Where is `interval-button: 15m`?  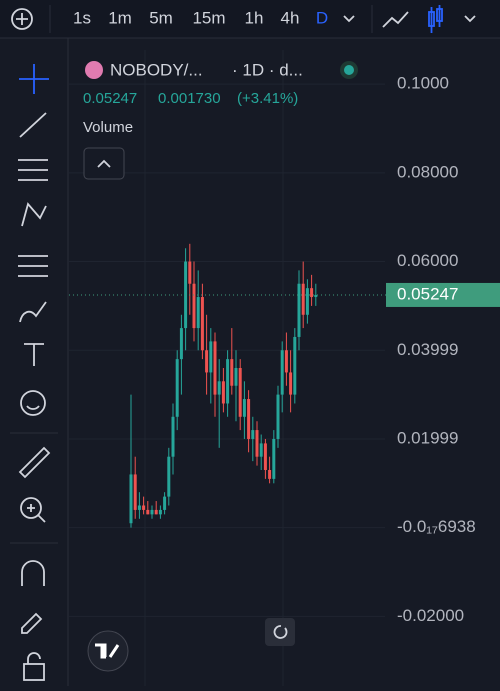 interval-button: 15m is located at coordinates (208, 17).